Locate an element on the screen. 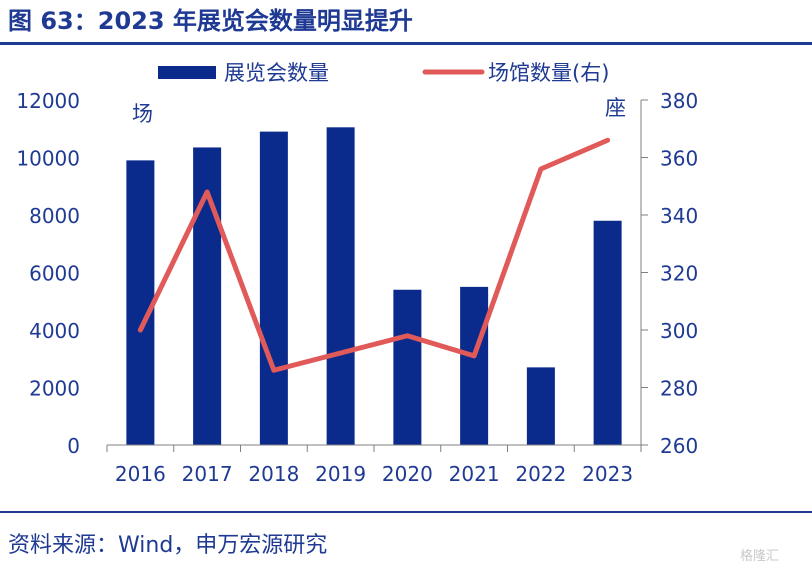  title-divider is located at coordinates (406, 43).